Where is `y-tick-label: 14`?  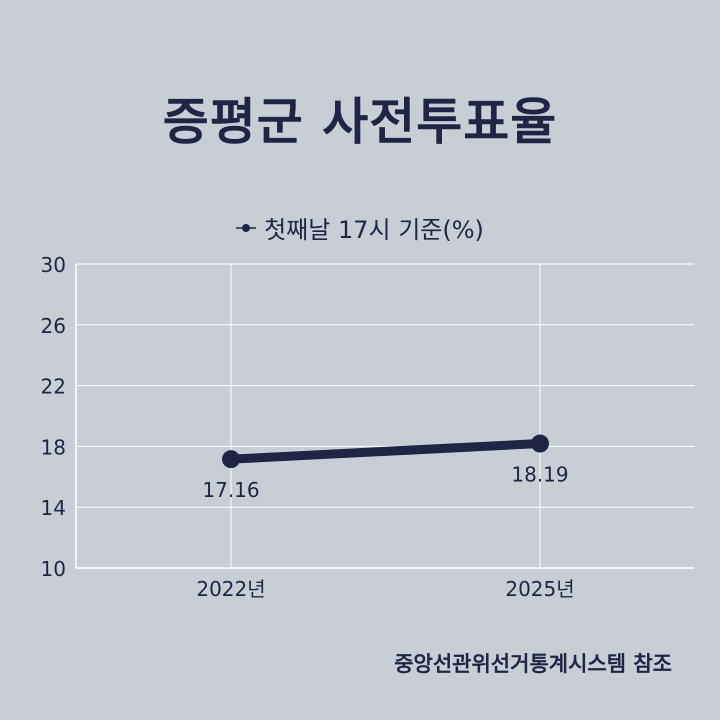
y-tick-label: 14 is located at coordinates (53, 508).